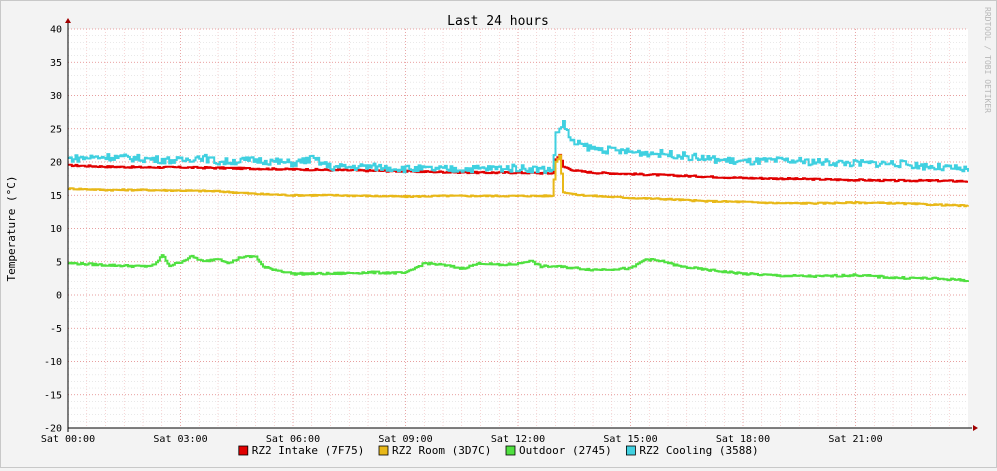  What do you see at coordinates (68, 439) in the screenshot?
I see `x-tick-label: Sat 00:00` at bounding box center [68, 439].